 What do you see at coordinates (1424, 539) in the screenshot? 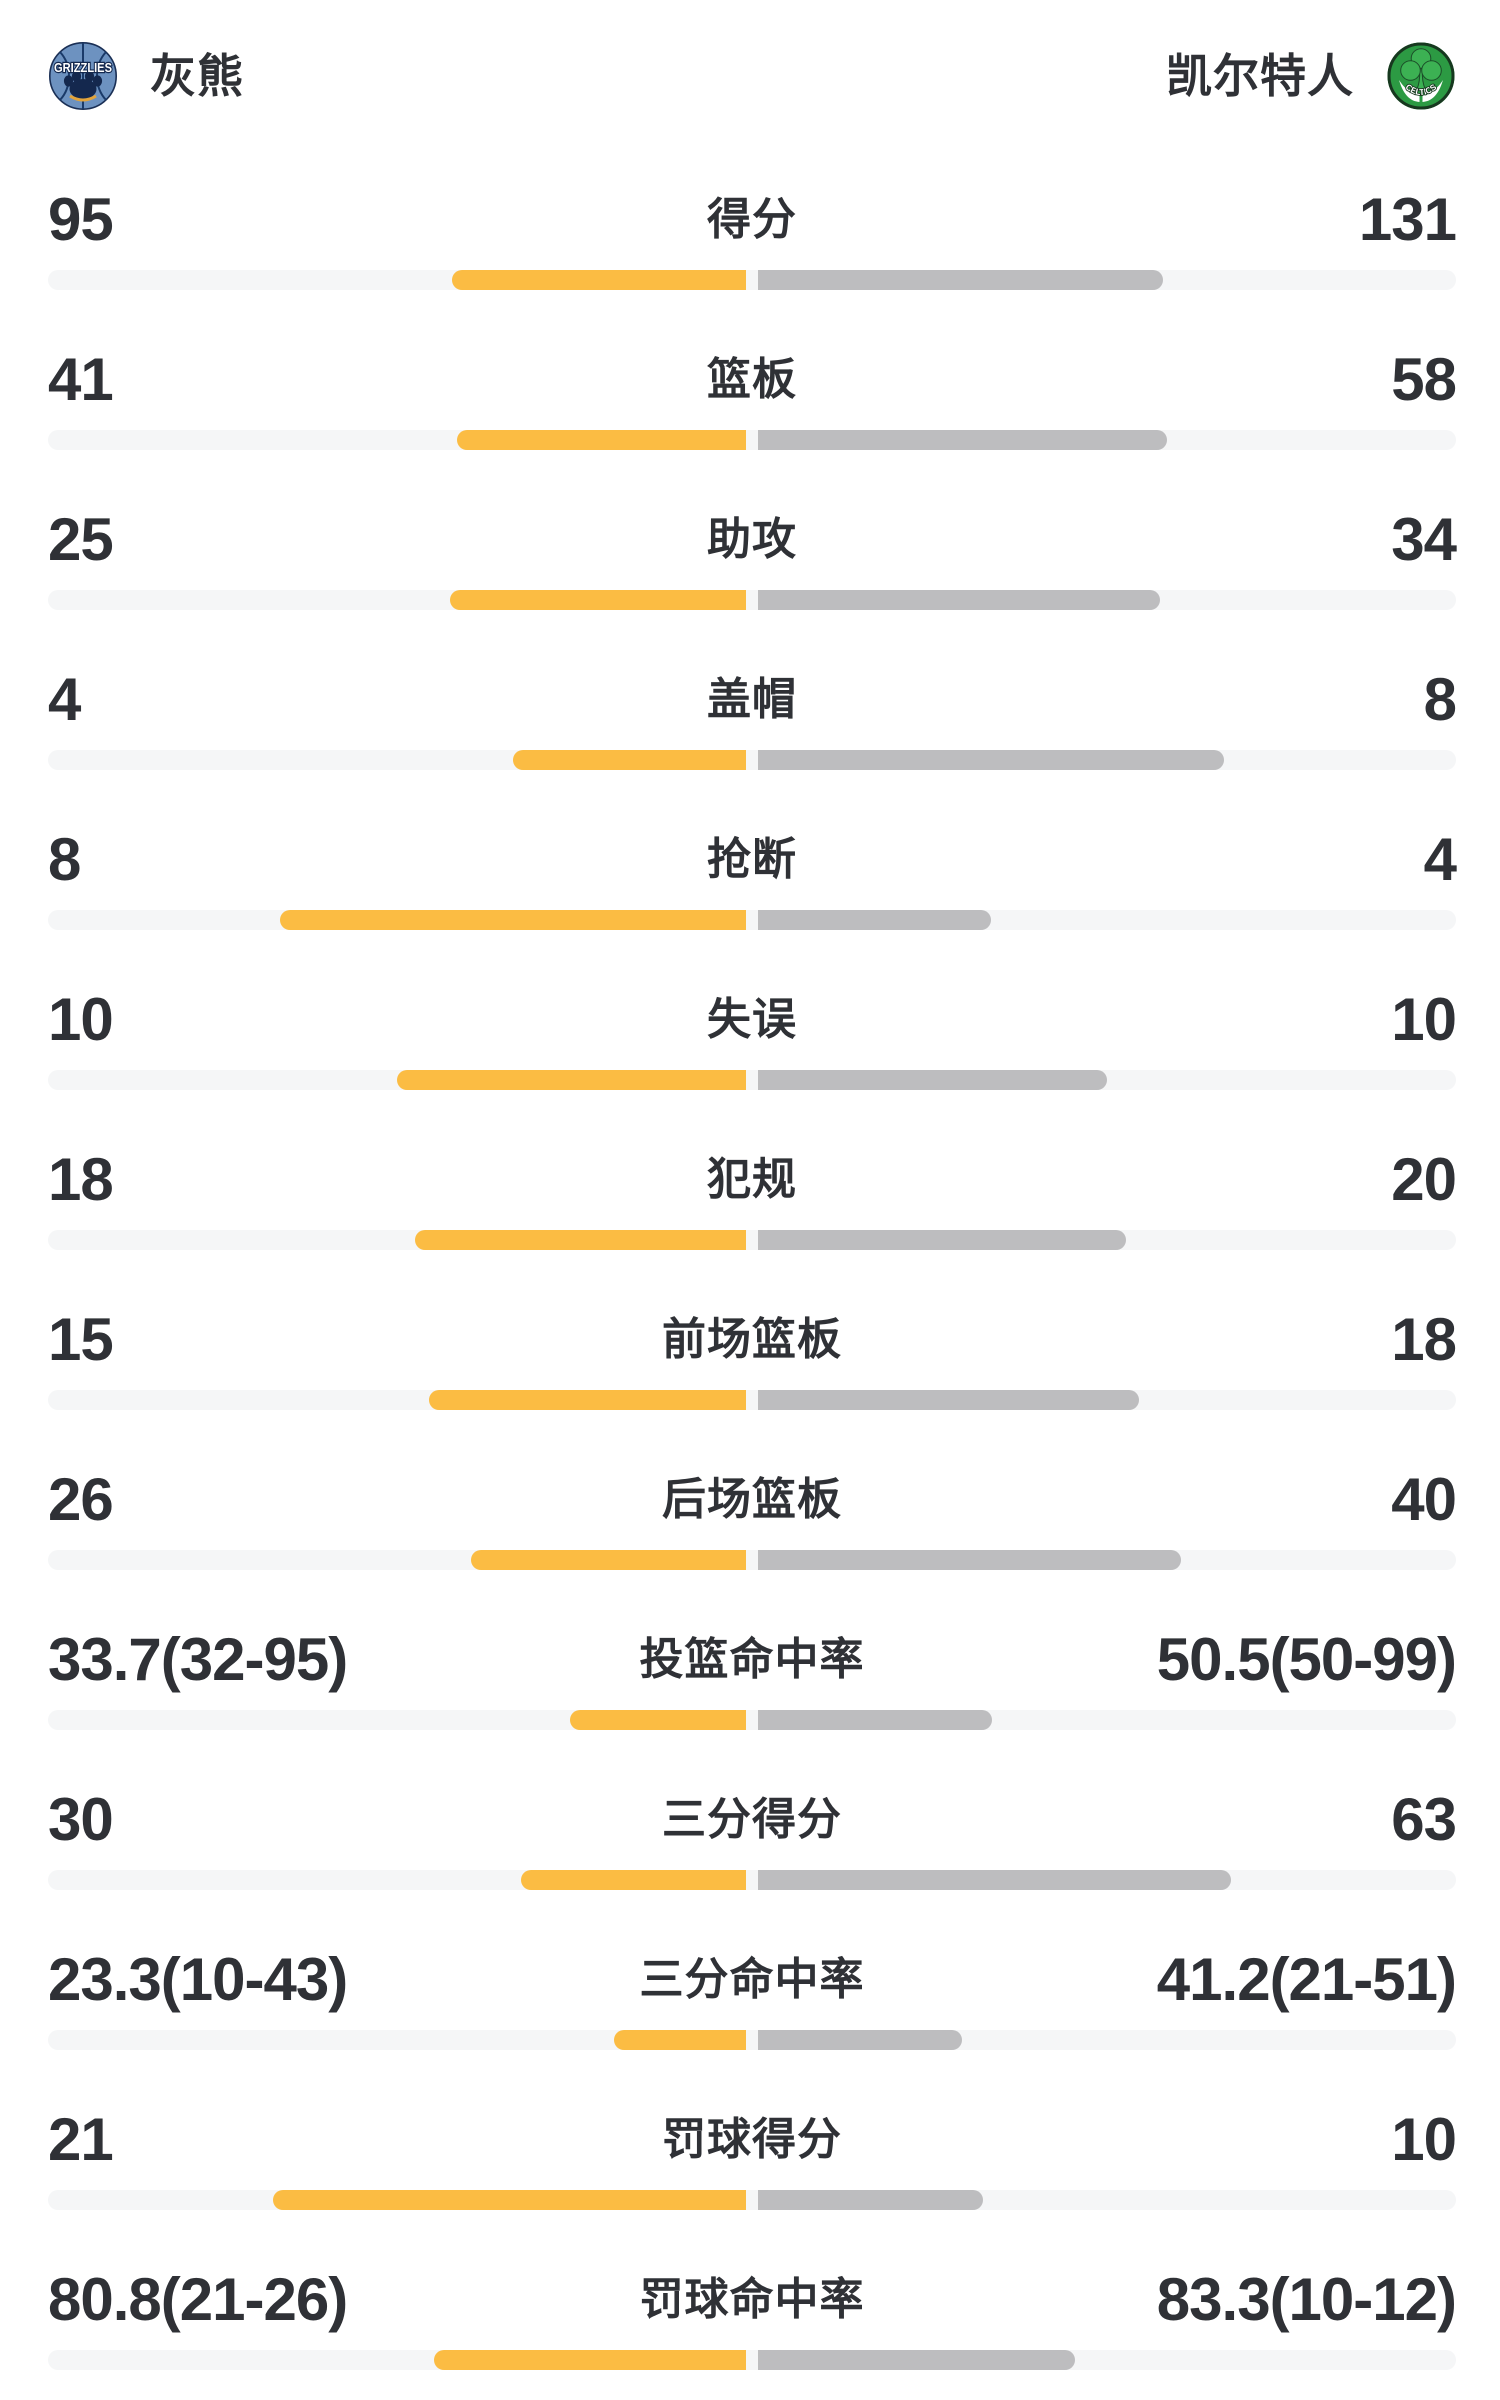
I see `right-value: 34` at bounding box center [1424, 539].